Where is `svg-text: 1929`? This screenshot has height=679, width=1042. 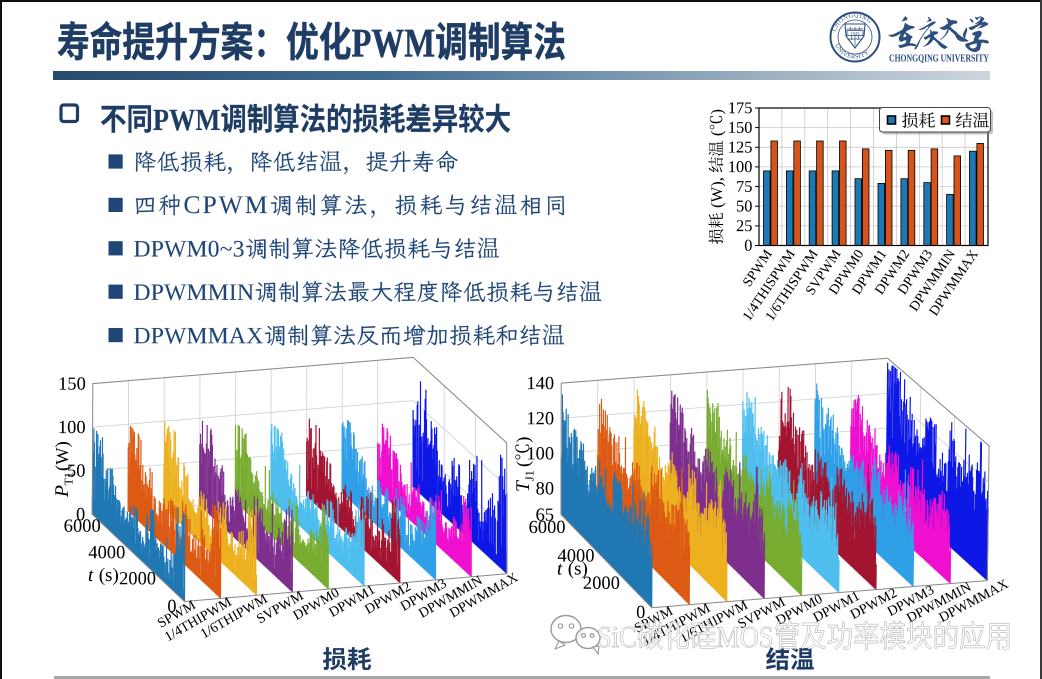 svg-text: 1929 is located at coordinates (855, 33).